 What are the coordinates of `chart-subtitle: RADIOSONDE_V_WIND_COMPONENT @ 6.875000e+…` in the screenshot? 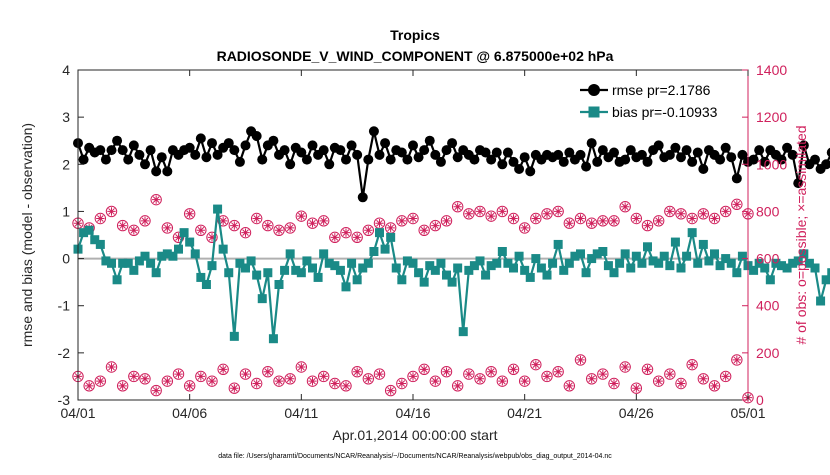 It's located at (415, 56).